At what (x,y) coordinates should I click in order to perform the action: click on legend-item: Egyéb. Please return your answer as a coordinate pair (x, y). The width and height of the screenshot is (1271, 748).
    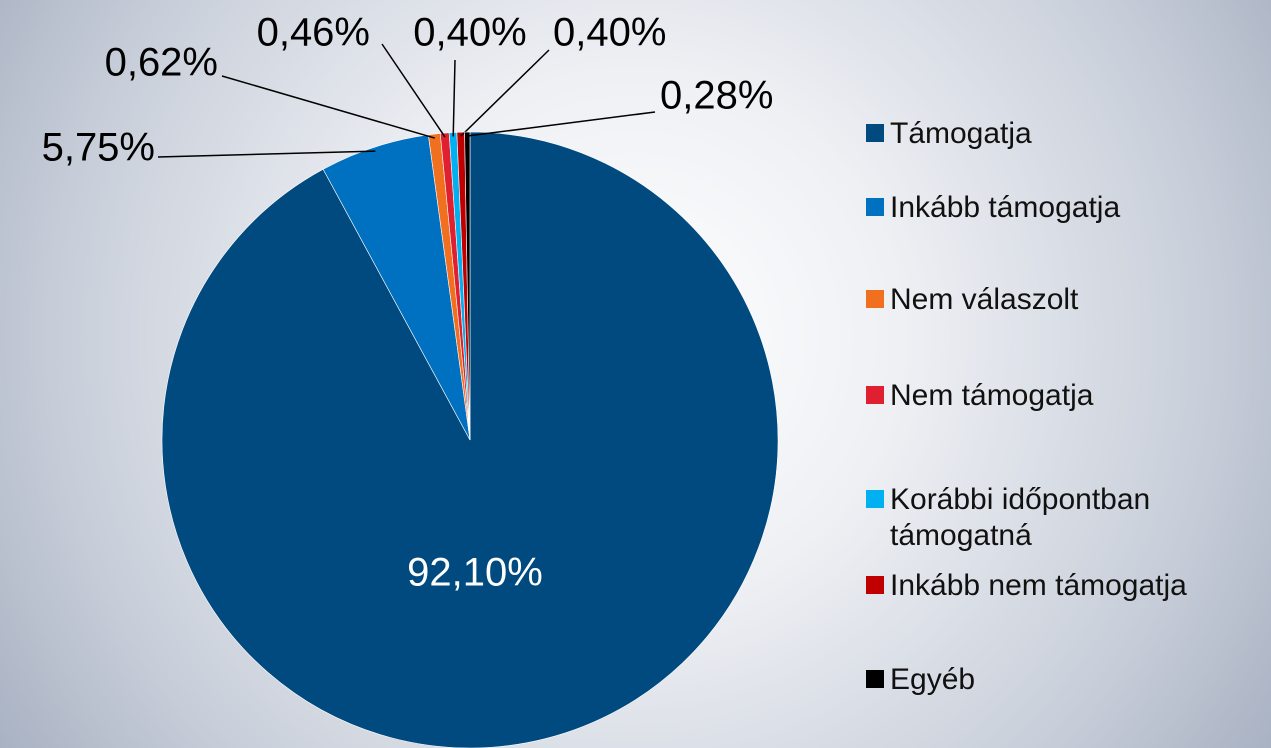
    Looking at the image, I should click on (920, 680).